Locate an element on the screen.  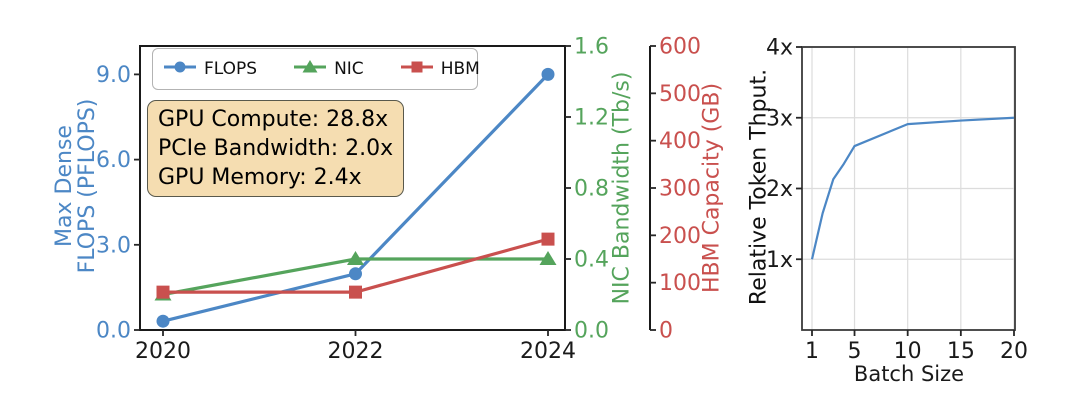
svg-text: 1.6 is located at coordinates (591, 47).